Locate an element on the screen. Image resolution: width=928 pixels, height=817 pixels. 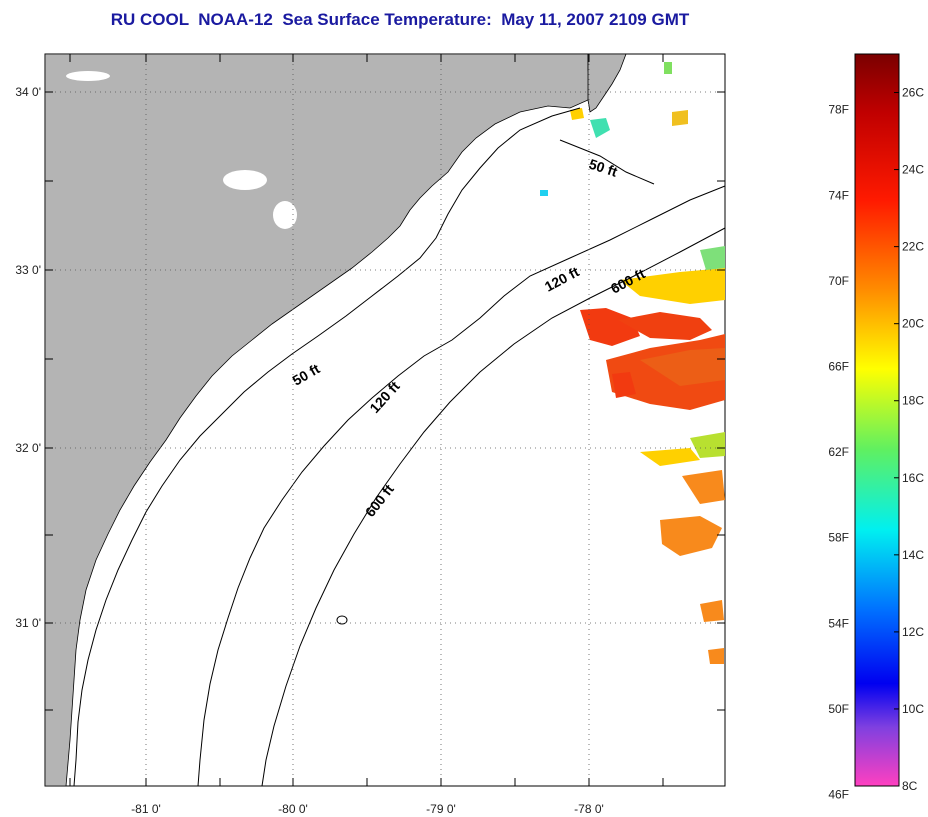
colorbar-fahrenheit-label: 74F is located at coordinates (838, 195).